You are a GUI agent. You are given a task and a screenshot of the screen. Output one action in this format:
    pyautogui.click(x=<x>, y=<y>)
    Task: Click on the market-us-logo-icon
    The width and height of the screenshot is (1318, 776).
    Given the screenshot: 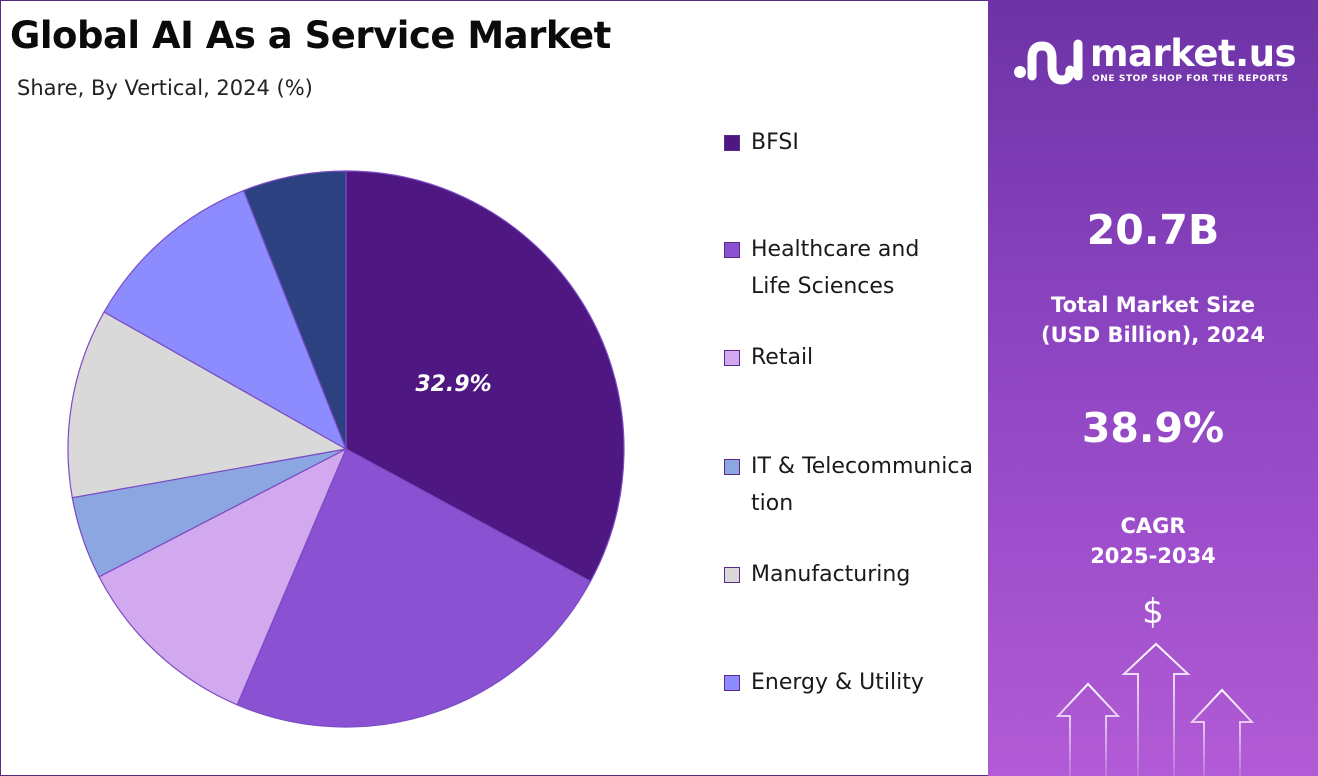 What is the action you would take?
    pyautogui.click(x=1048, y=62)
    